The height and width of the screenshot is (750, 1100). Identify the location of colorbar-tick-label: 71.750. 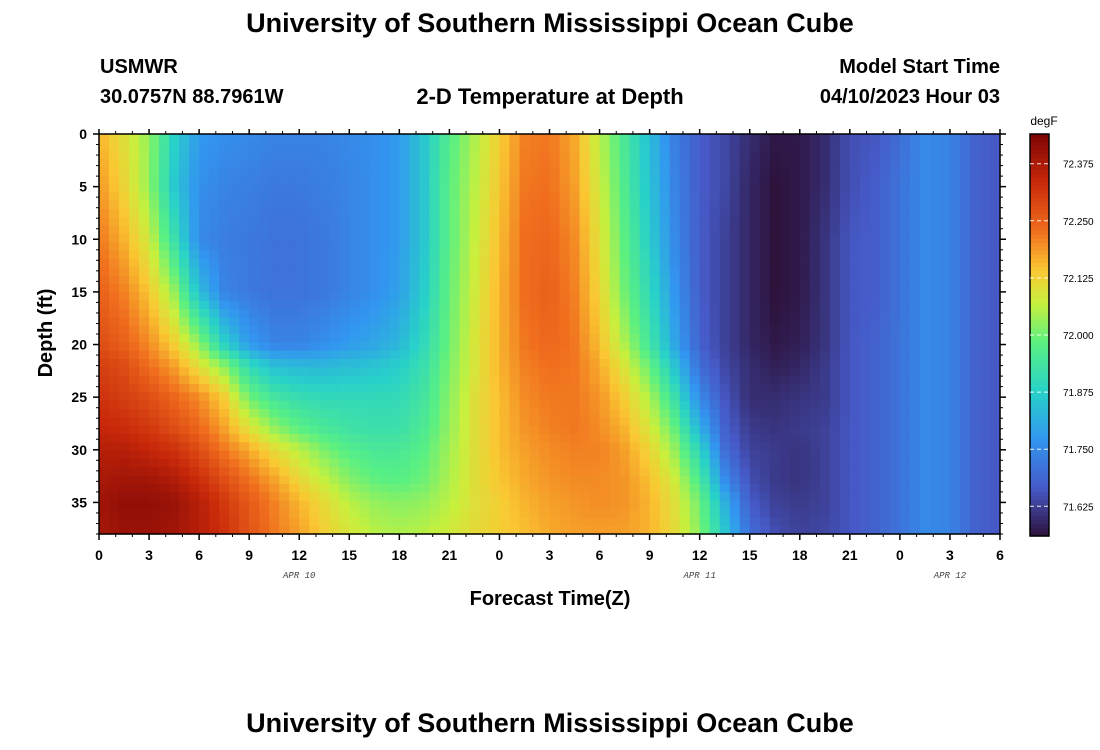
(1078, 450).